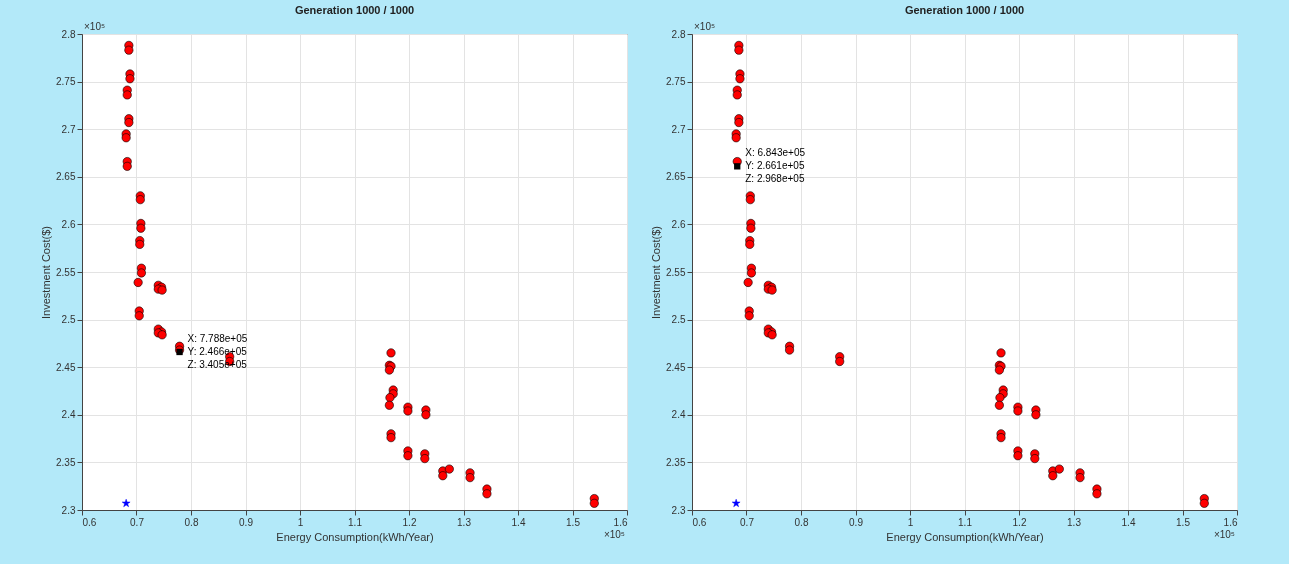 Image resolution: width=1289 pixels, height=564 pixels. What do you see at coordinates (775, 166) in the screenshot?
I see `annotation: X: 6.843e+05 Y: 2.661e+05 Z: 2.968e+05` at bounding box center [775, 166].